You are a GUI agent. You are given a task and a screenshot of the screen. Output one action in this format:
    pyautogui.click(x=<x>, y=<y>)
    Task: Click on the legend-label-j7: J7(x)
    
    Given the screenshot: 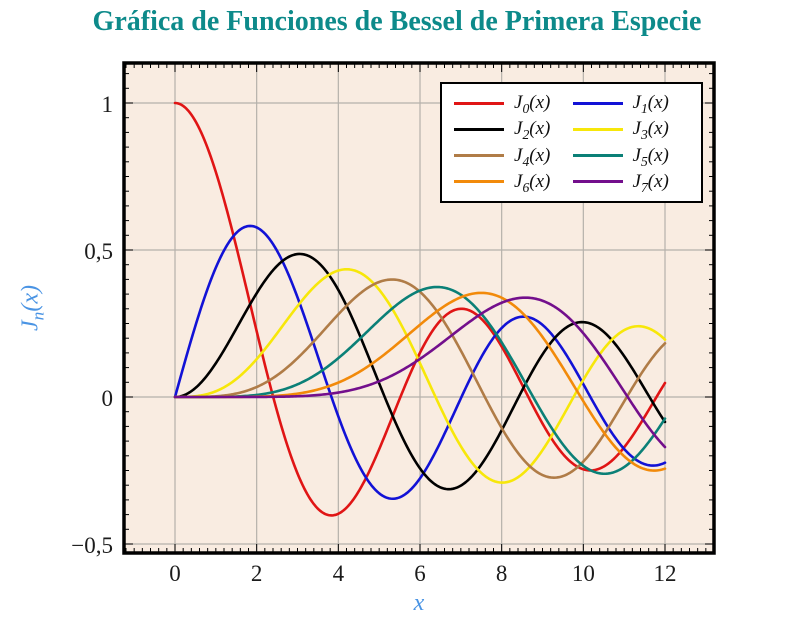 What is the action you would take?
    pyautogui.click(x=650, y=182)
    